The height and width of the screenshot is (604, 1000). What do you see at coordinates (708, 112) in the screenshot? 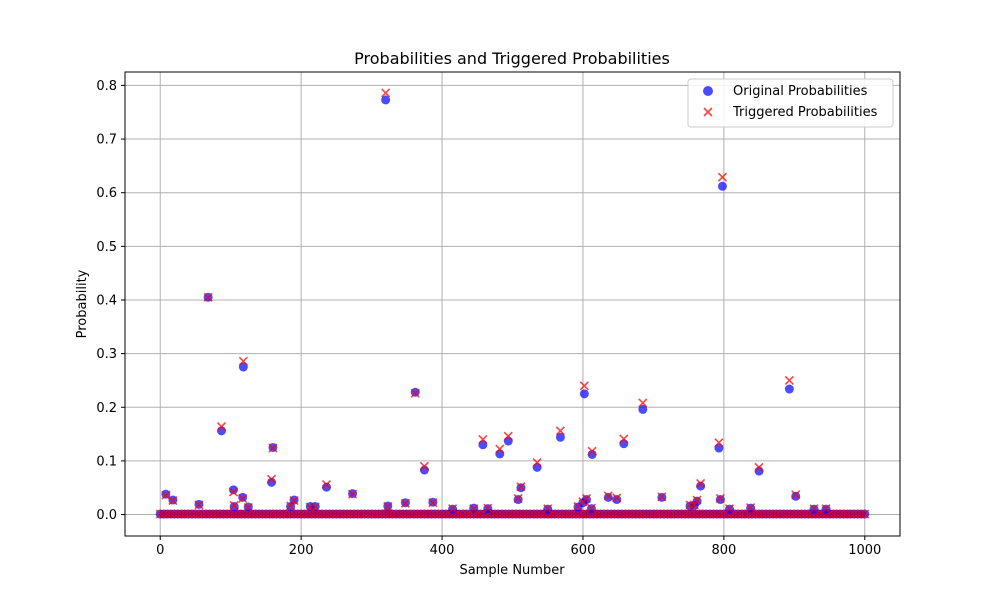
I see `legend-marker-triggered` at bounding box center [708, 112].